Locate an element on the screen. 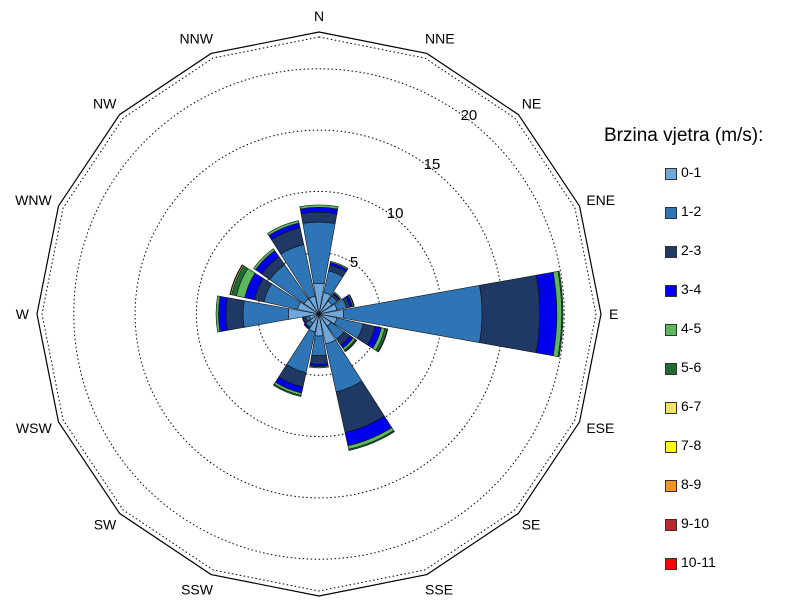  direction-label-nne: NNE is located at coordinates (440, 39).